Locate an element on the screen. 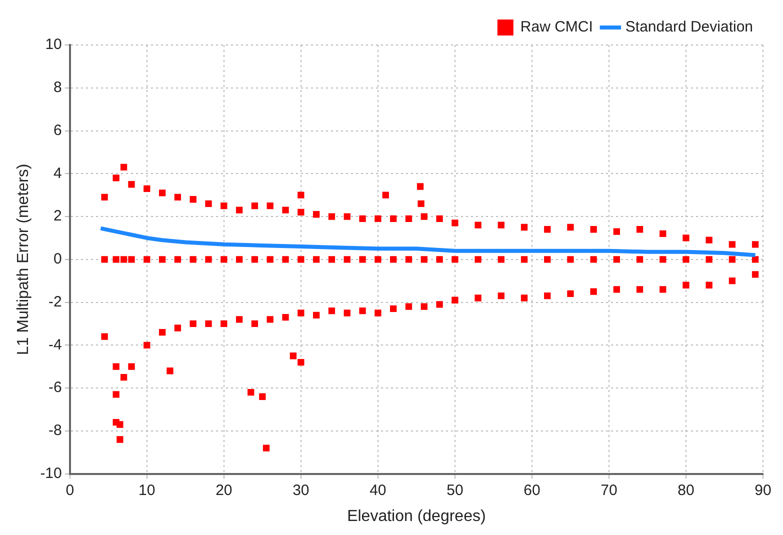 The width and height of the screenshot is (783, 535). y-tick-label: -6 is located at coordinates (55, 387).